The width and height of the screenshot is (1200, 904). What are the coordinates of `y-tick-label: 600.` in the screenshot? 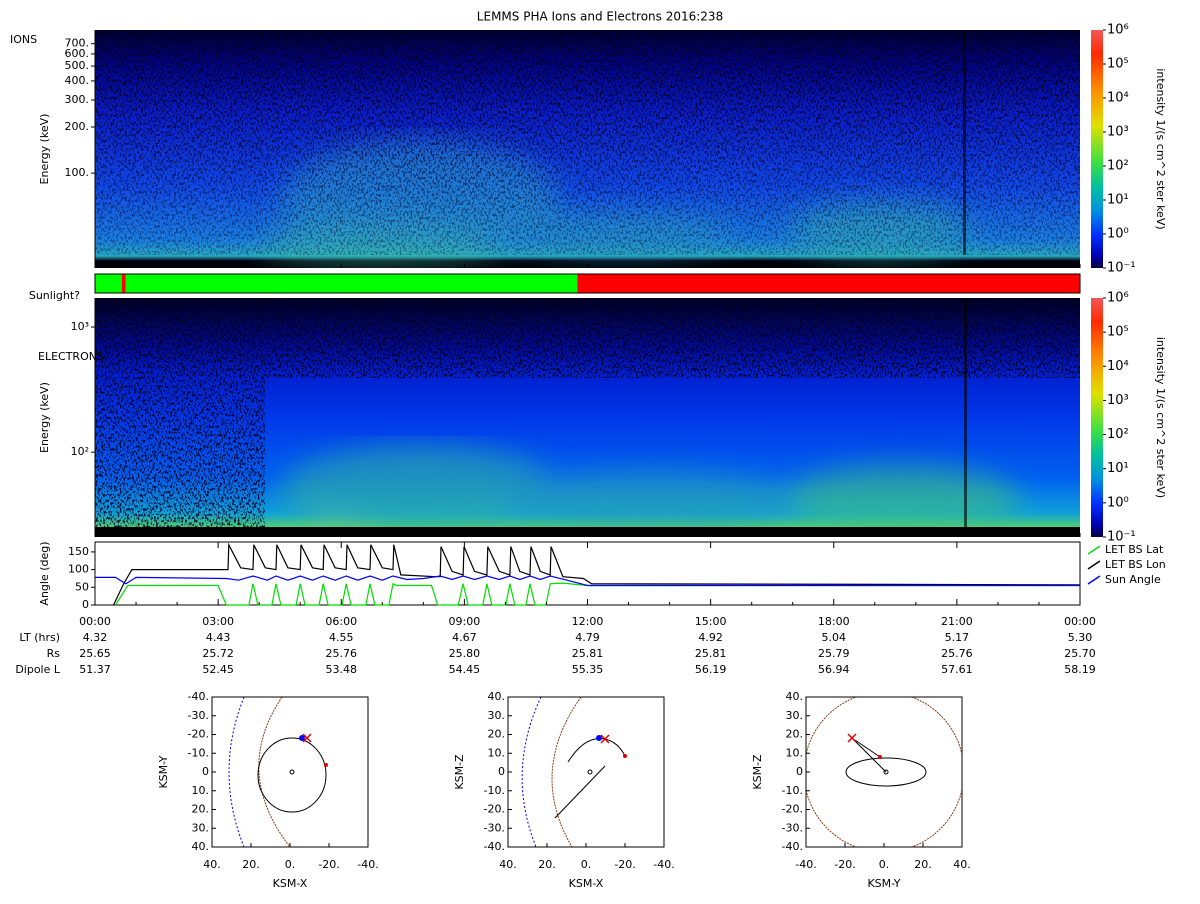 It's located at (77, 53).